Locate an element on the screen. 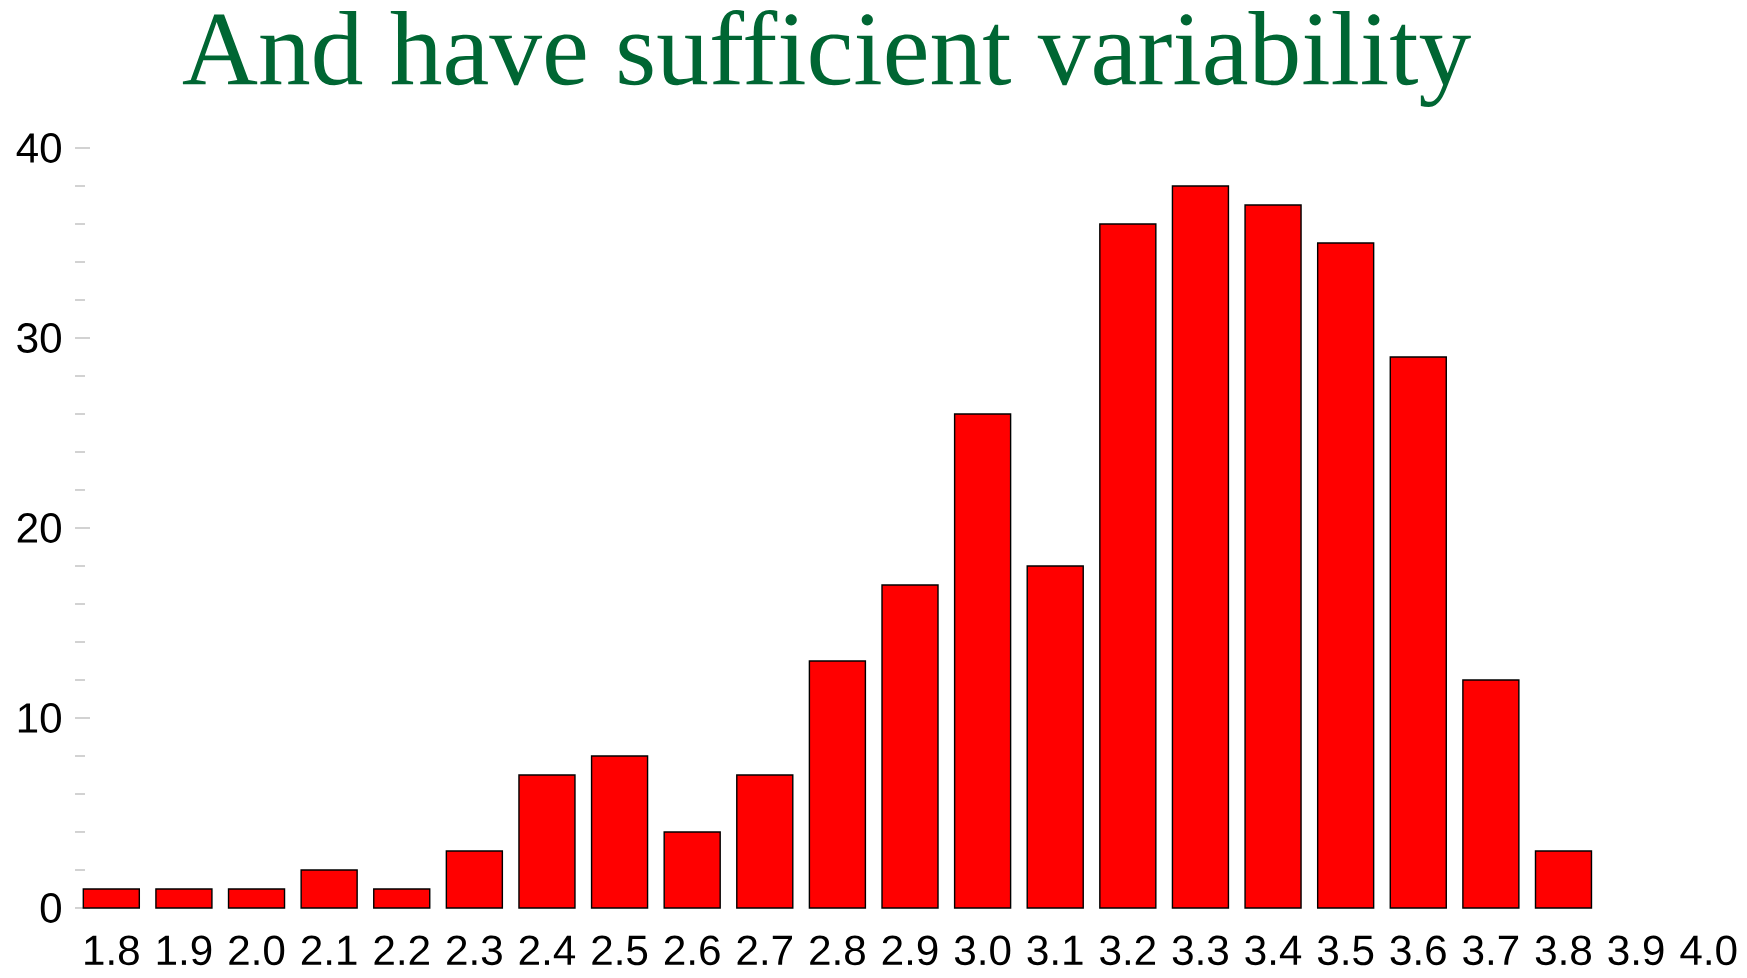  x-tick-label: 2.6 is located at coordinates (692, 950).